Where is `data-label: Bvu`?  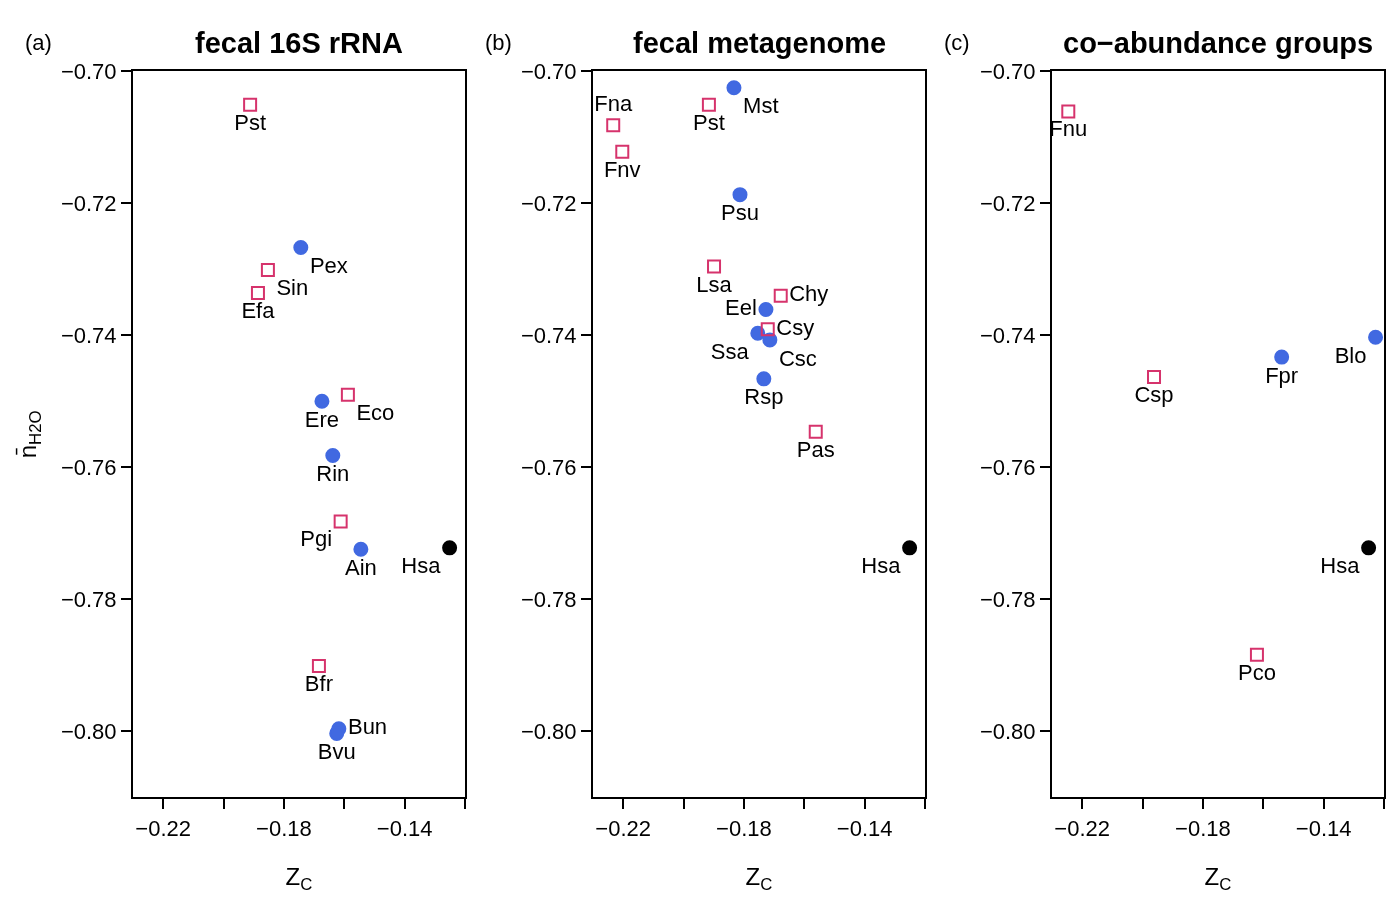 data-label: Bvu is located at coordinates (336, 752).